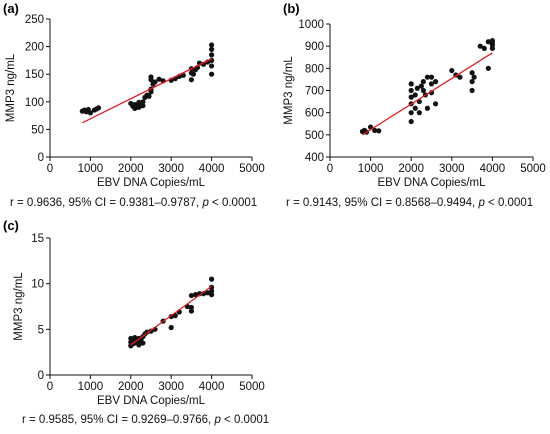 The height and width of the screenshot is (434, 550). Describe the element at coordinates (11, 225) in the screenshot. I see `panel-label: (c)` at that location.